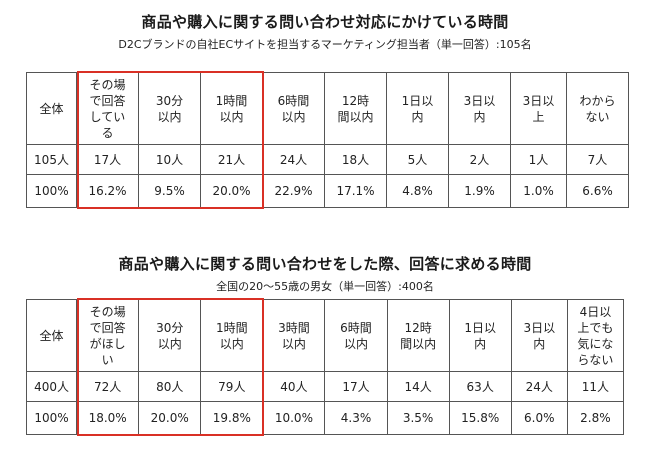  I want to click on table2-header-cell: 3日以内, so click(539, 335).